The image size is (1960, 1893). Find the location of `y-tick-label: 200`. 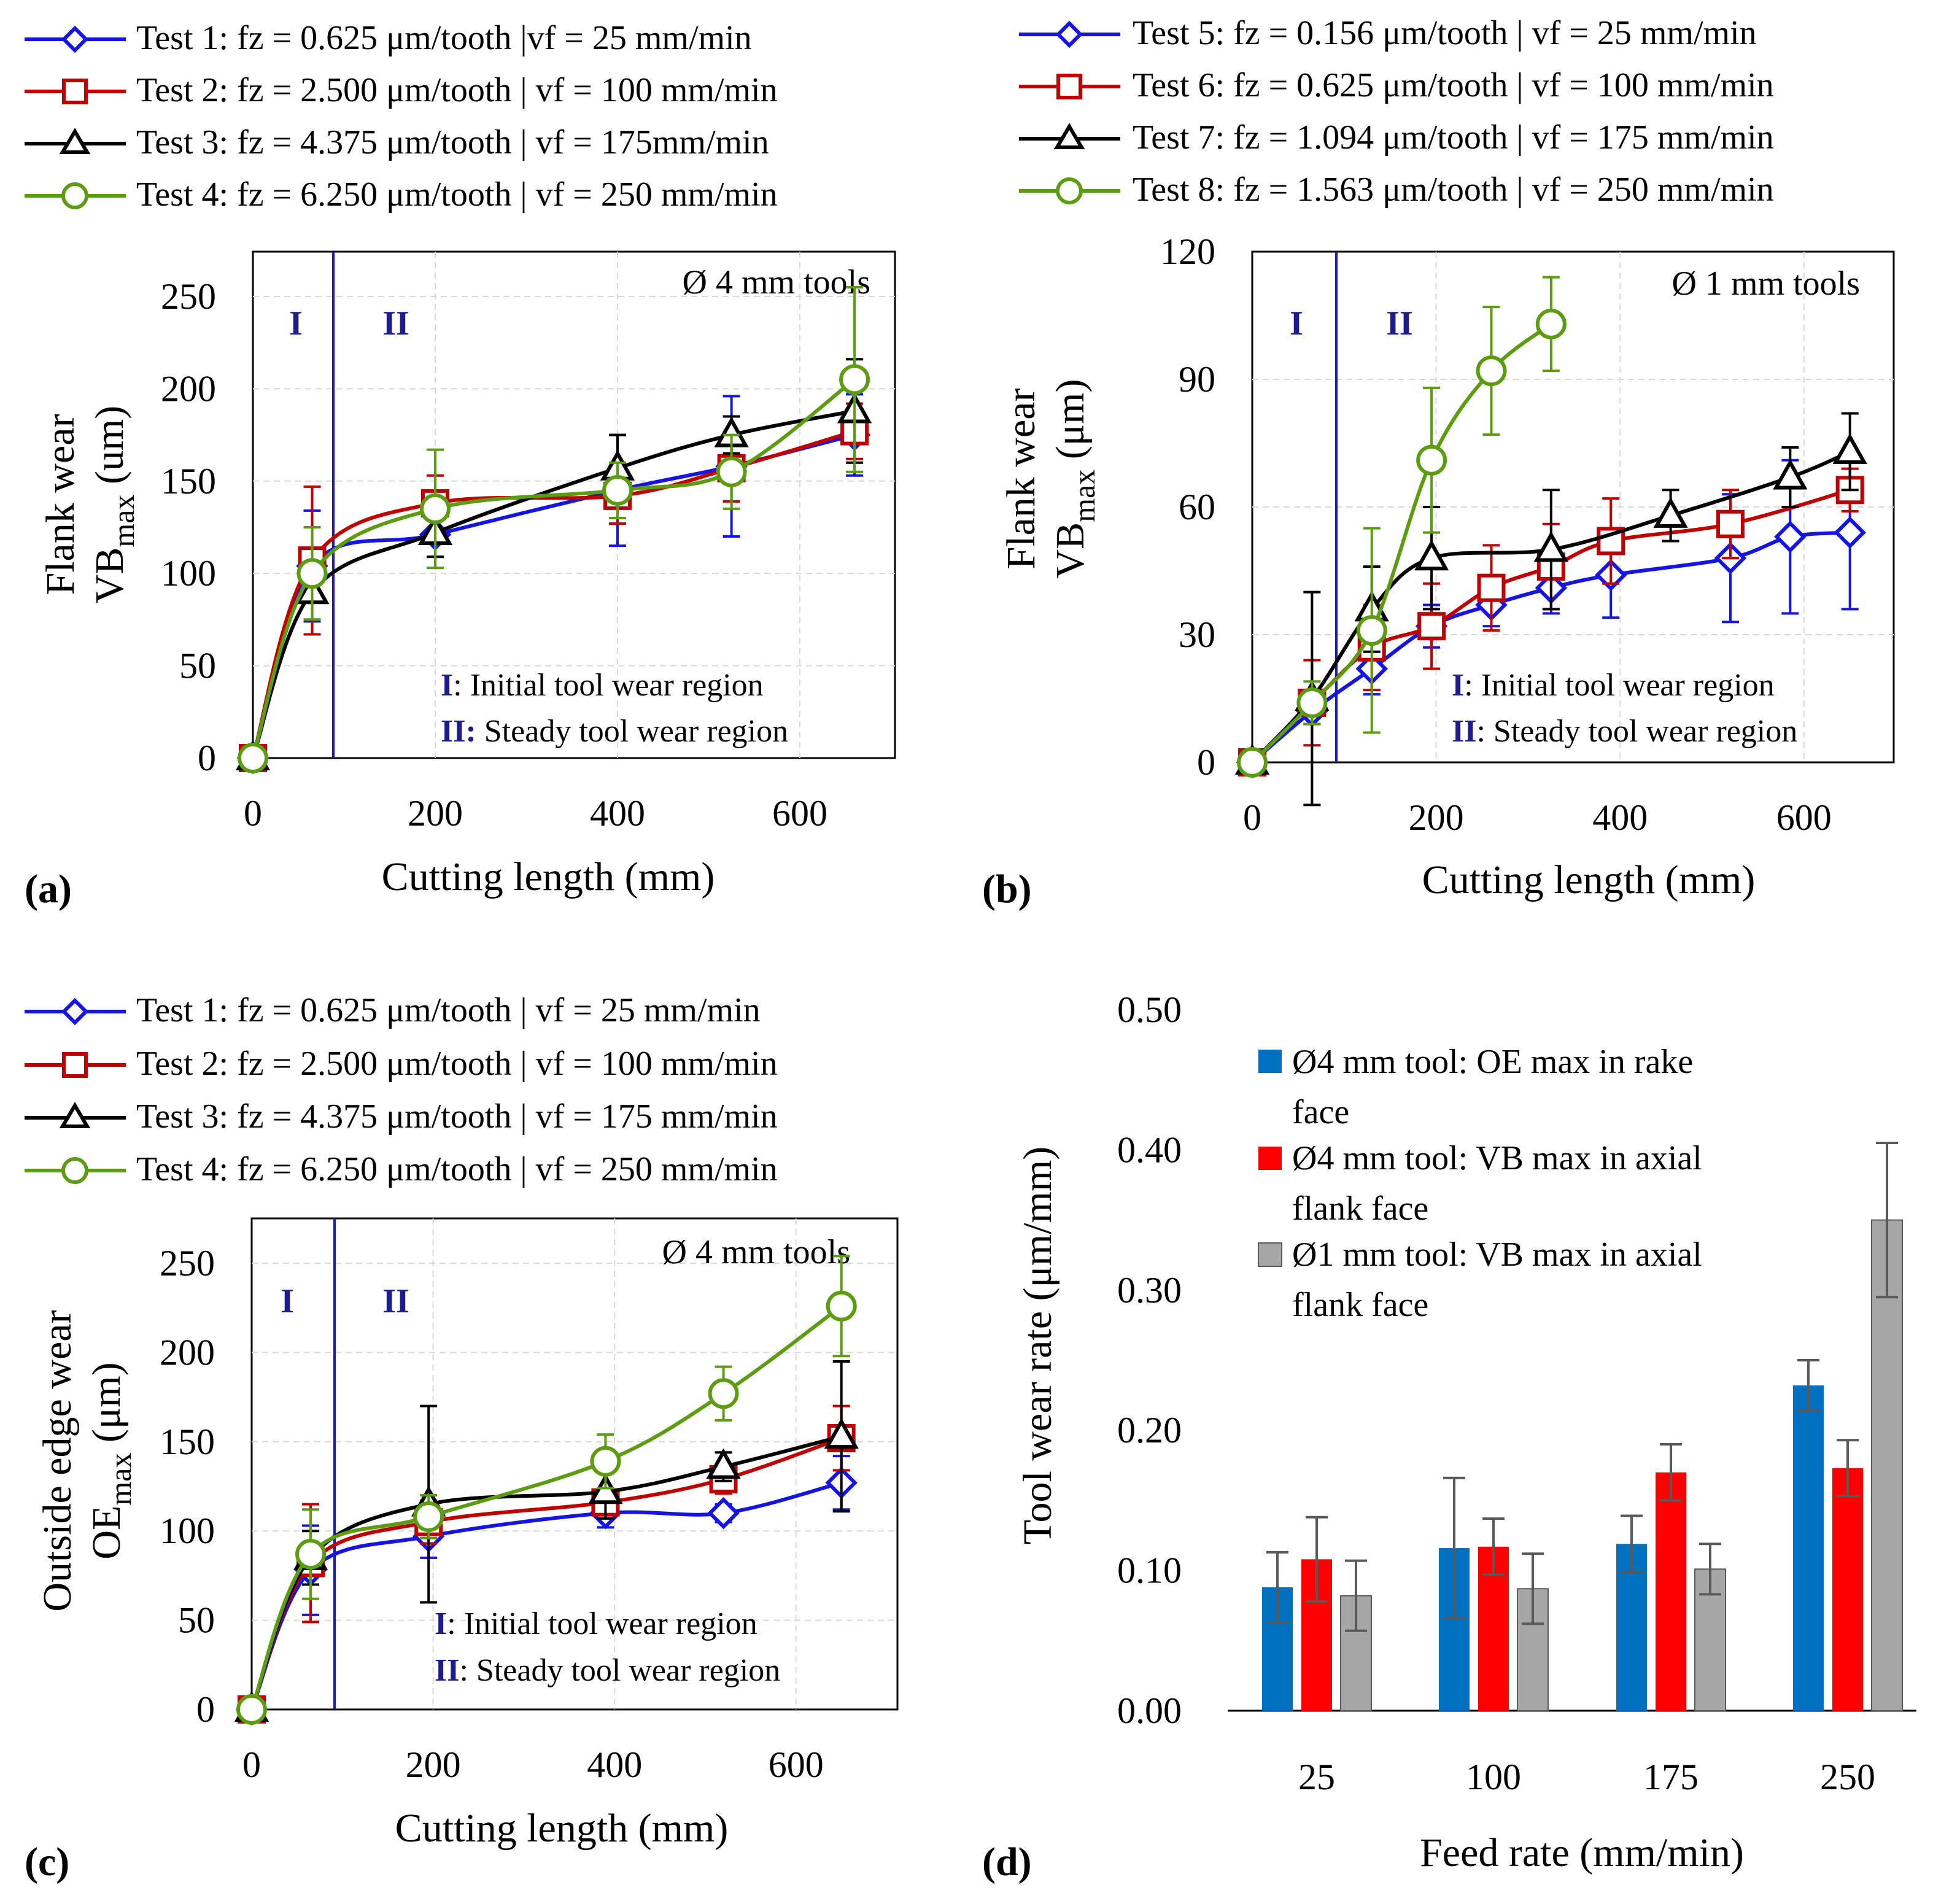

y-tick-label: 200 is located at coordinates (189, 389).